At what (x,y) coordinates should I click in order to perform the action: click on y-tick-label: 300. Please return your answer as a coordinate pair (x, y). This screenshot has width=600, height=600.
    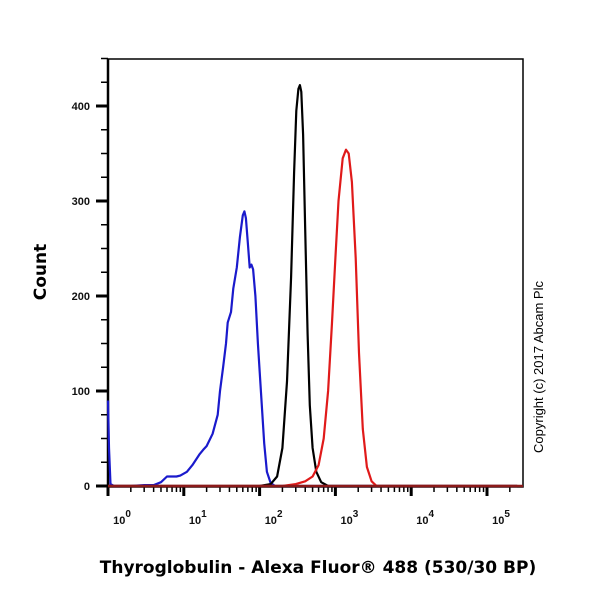
    Looking at the image, I should click on (81, 202).